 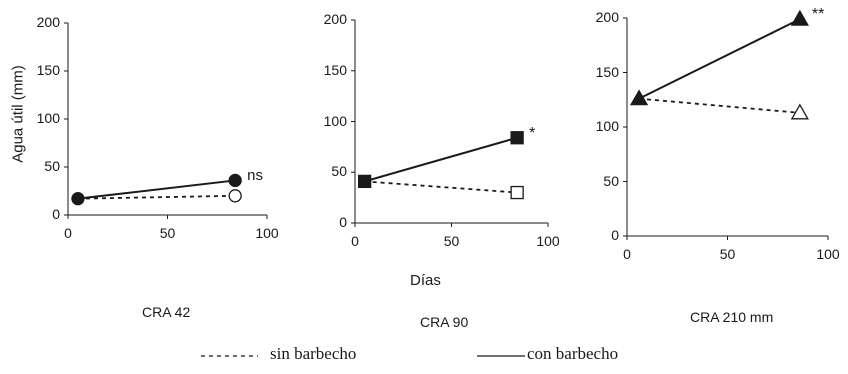 What do you see at coordinates (573, 353) in the screenshot?
I see `legend-label-con-barbecho: con barbecho` at bounding box center [573, 353].